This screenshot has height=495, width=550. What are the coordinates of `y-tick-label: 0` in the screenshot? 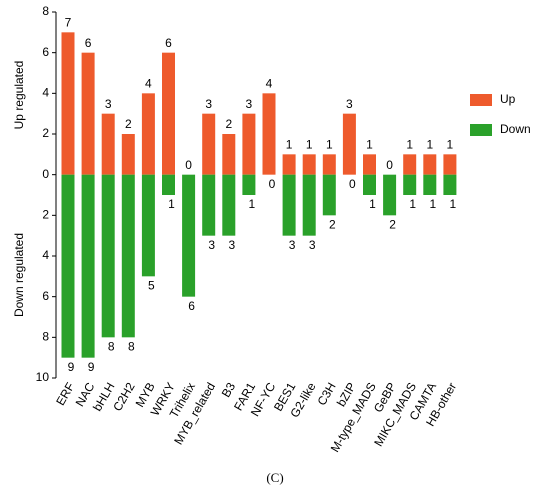 It's located at (45, 174).